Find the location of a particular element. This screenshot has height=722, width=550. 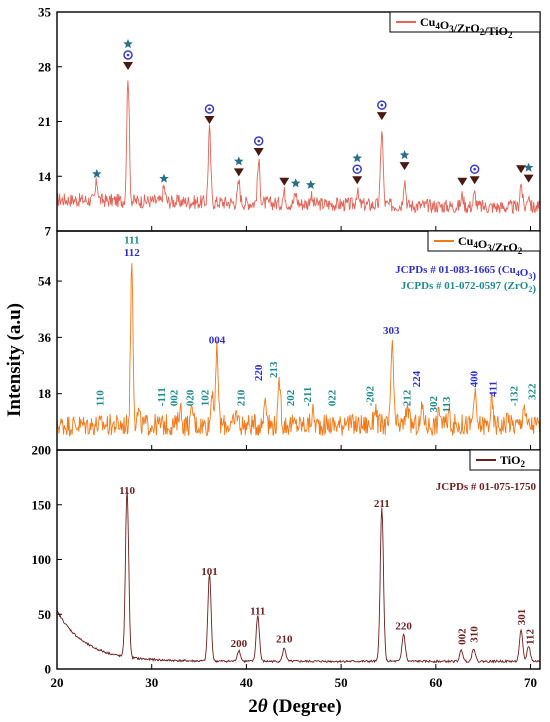

peak-label: 101 is located at coordinates (209, 572).